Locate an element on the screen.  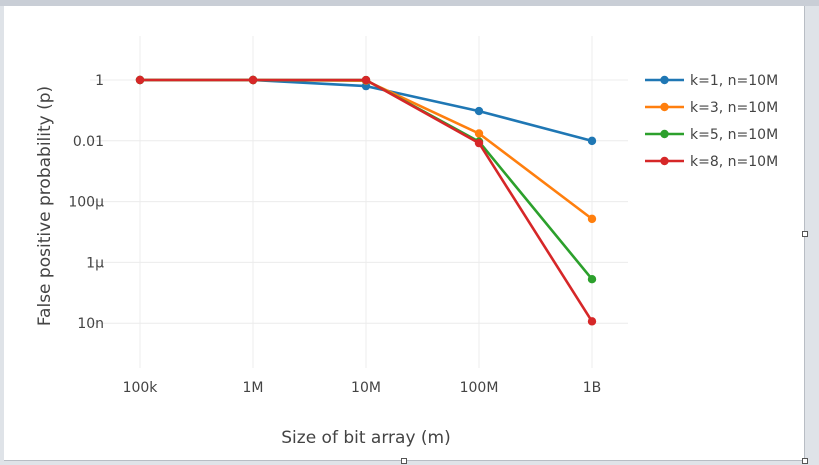
legend-item: k=1, n=10M is located at coordinates (711, 81).